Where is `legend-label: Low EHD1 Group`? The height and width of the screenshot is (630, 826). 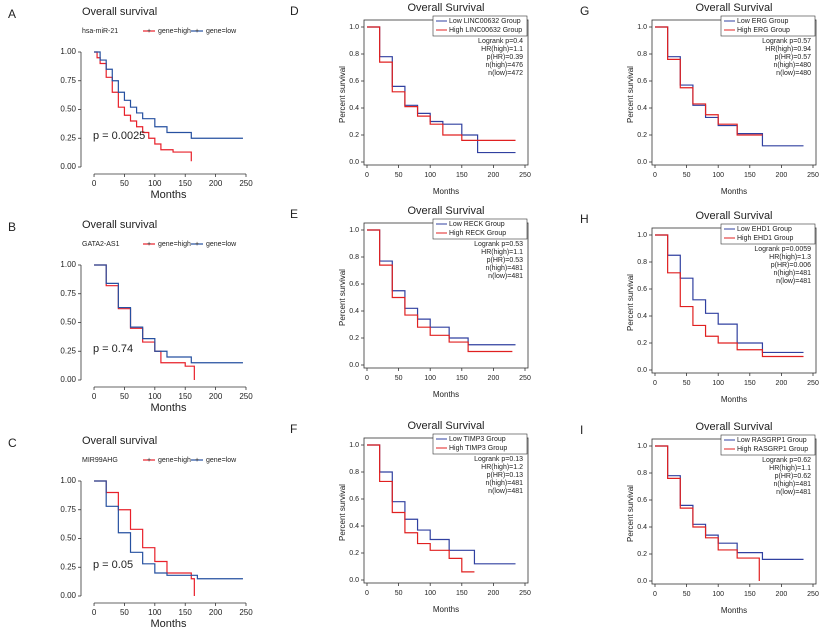
legend-label: Low EHD1 Group is located at coordinates (764, 229).